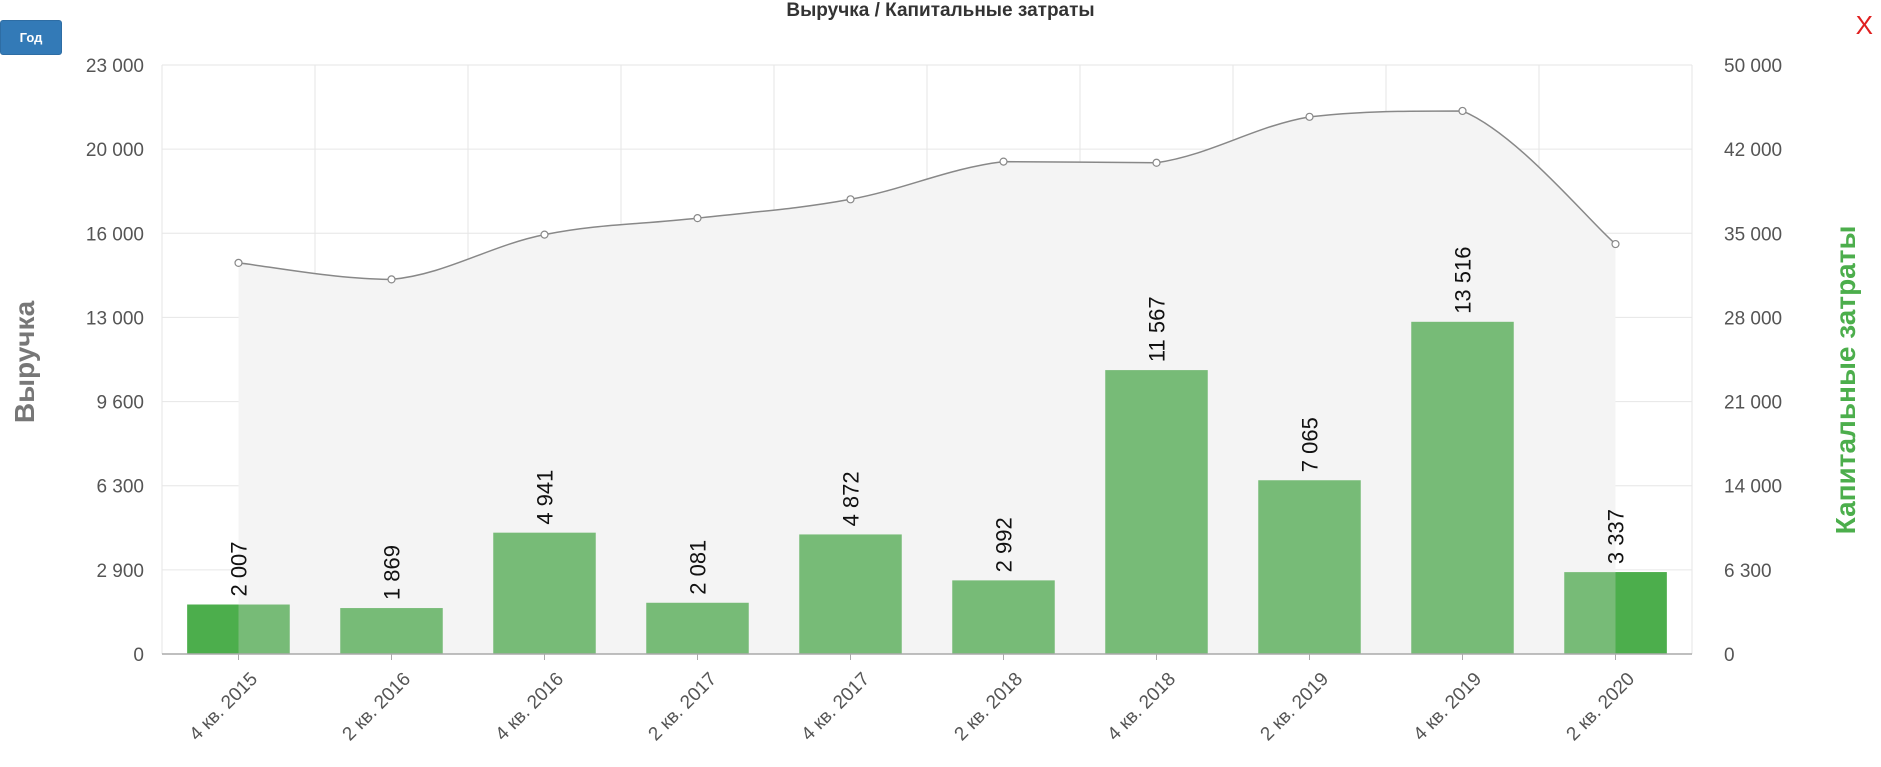 The height and width of the screenshot is (767, 1881). What do you see at coordinates (120, 403) in the screenshot?
I see `left-tick-label: 9 600` at bounding box center [120, 403].